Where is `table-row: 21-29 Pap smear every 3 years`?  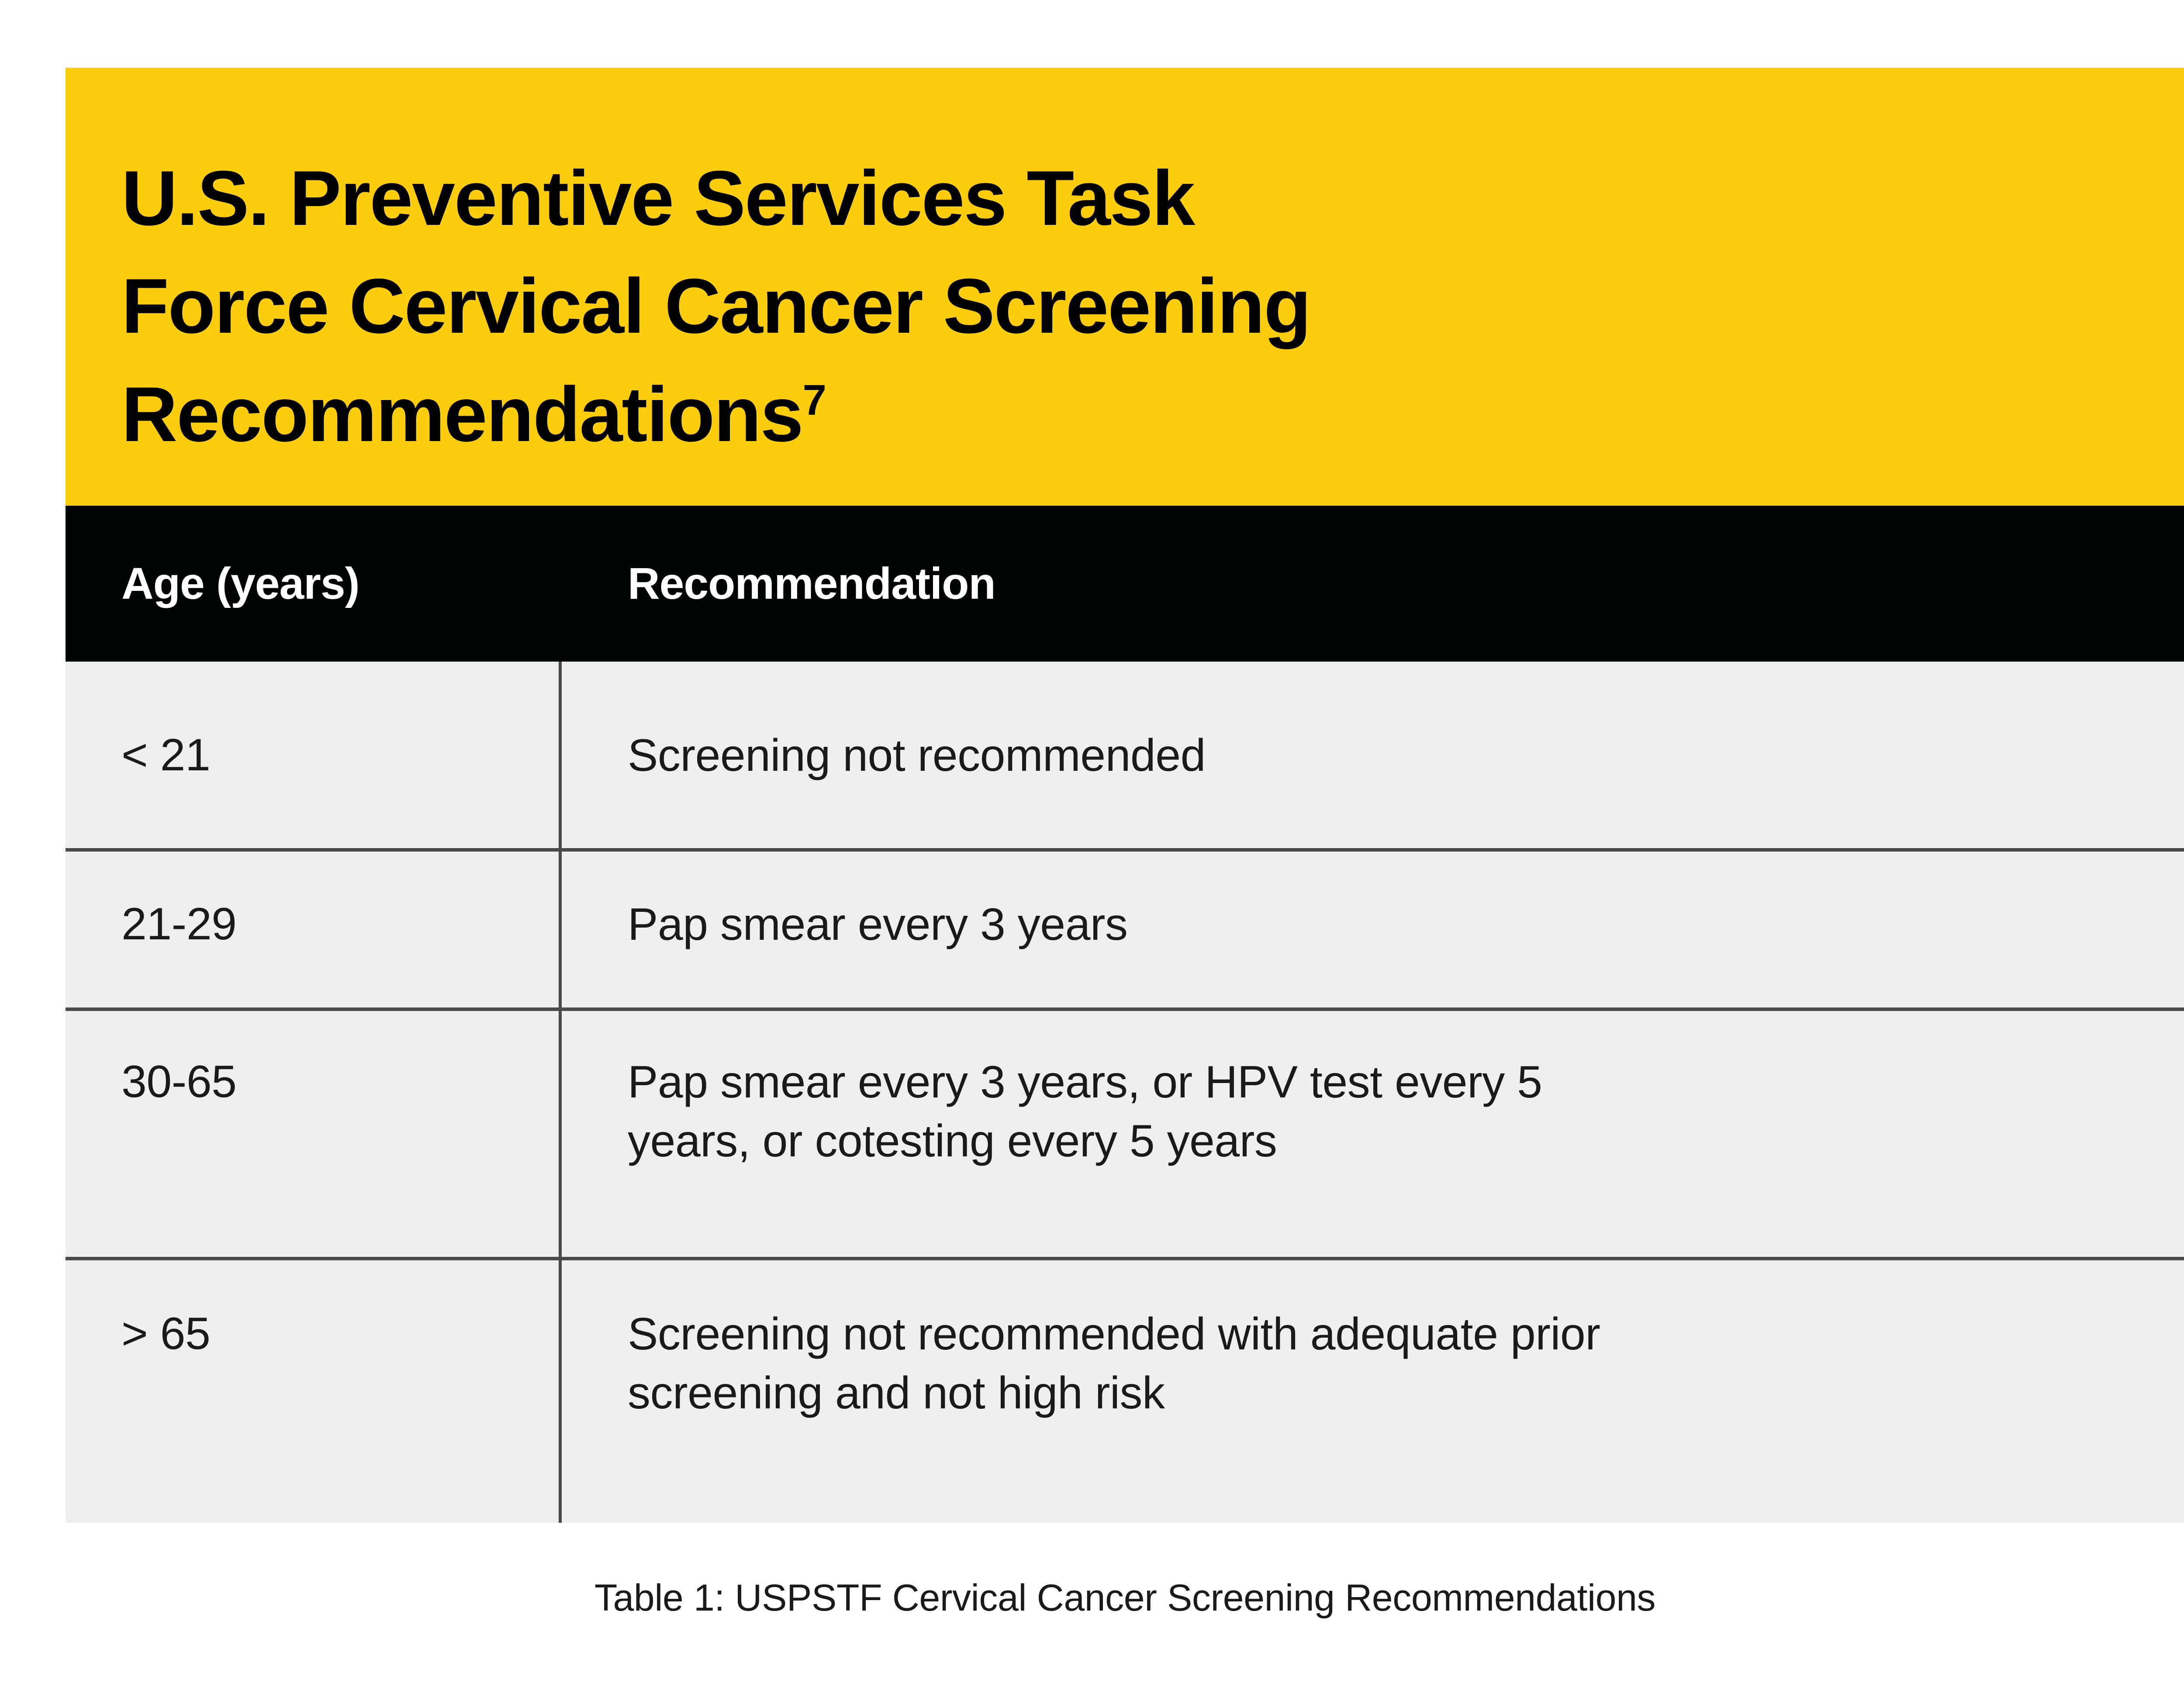 table-row: 21-29 Pap smear every 3 years is located at coordinates (1125, 927).